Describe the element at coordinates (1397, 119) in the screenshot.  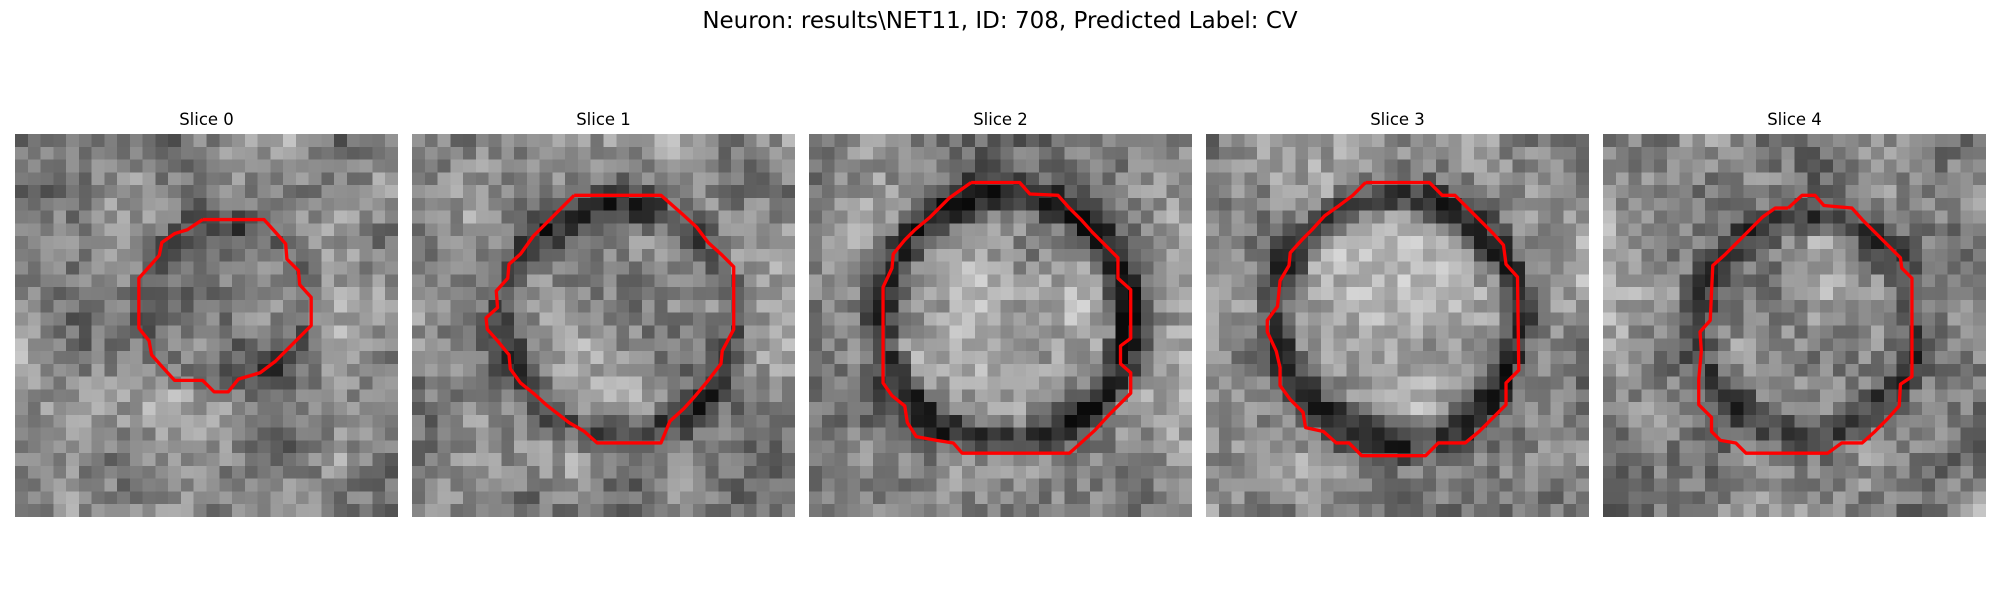
I see `slice-title-3: Slice 3` at that location.